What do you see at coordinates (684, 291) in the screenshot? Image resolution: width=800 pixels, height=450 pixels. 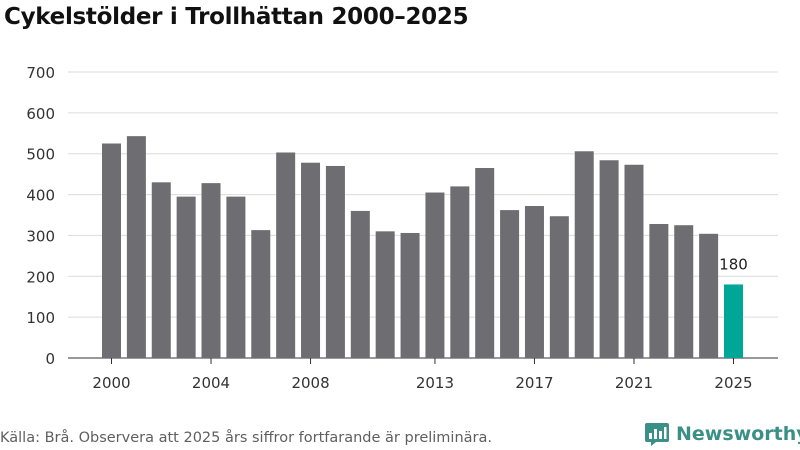 I see `bar-2023` at bounding box center [684, 291].